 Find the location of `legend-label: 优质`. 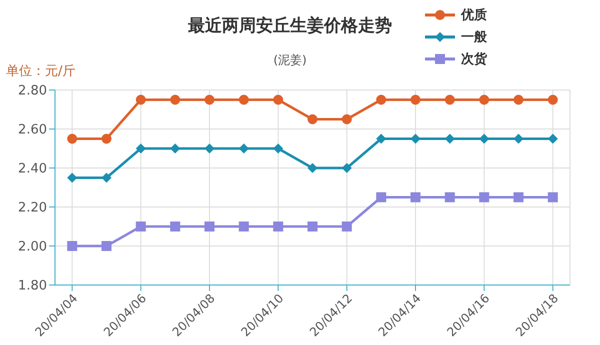

legend-label: 优质 is located at coordinates (474, 15).